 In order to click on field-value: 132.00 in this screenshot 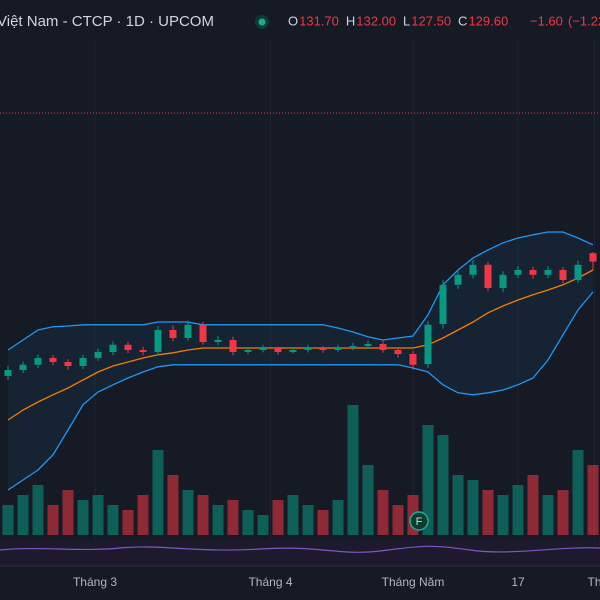, I will do `click(376, 20)`.